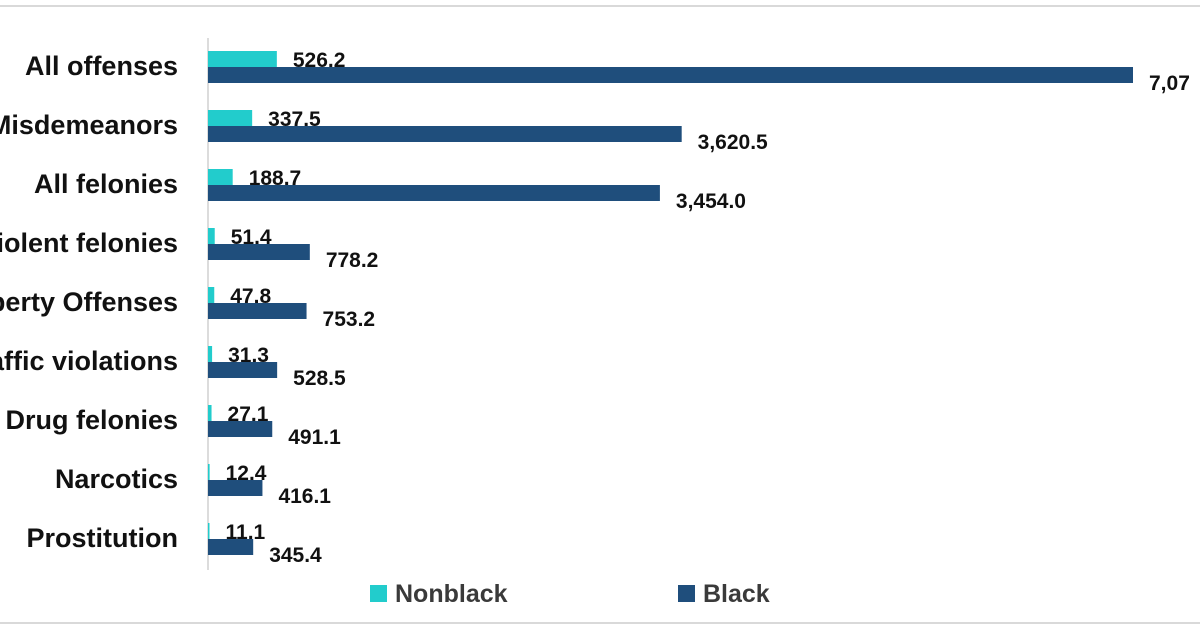 The width and height of the screenshot is (1200, 630). Describe the element at coordinates (319, 60) in the screenshot. I see `value-label-nonblack-all-offenses: 526.2` at that location.